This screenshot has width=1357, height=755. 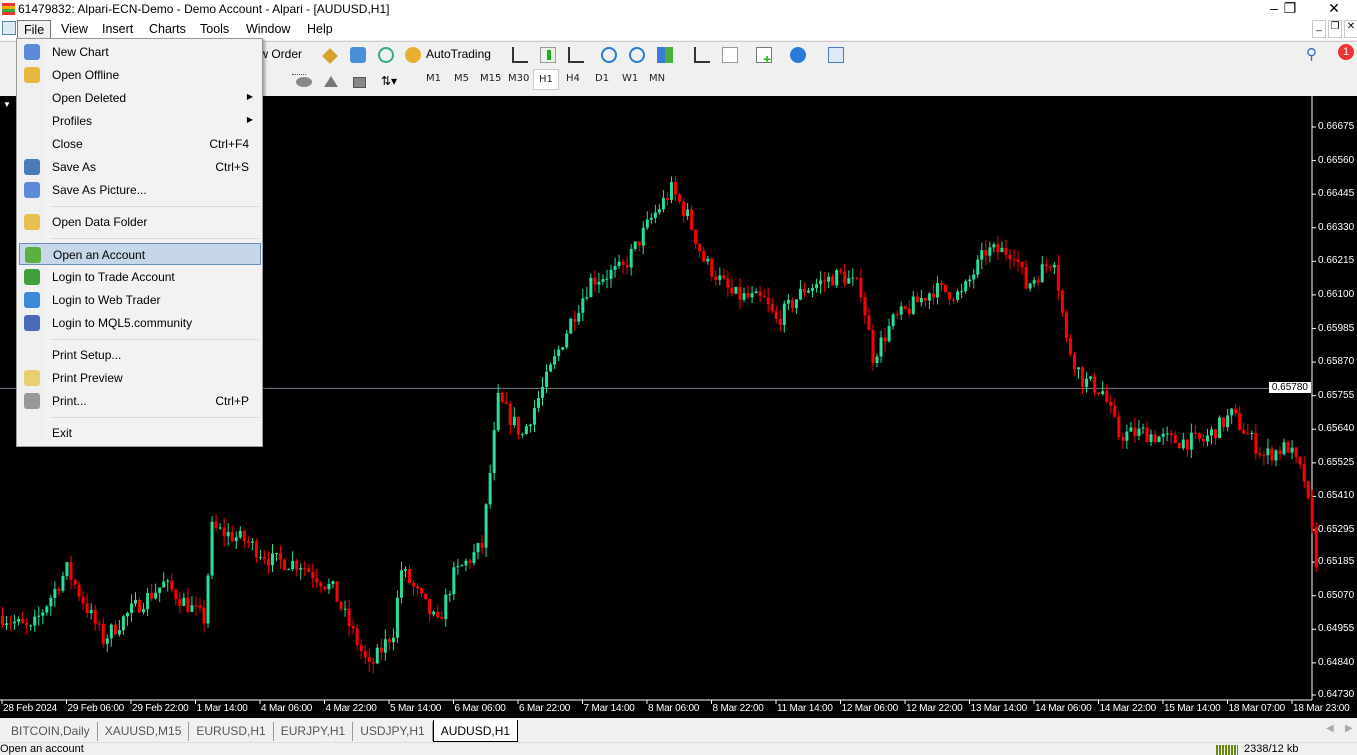 What do you see at coordinates (140, 300) in the screenshot?
I see `menu-item-login-to-web-trader: Login to Web Trader` at bounding box center [140, 300].